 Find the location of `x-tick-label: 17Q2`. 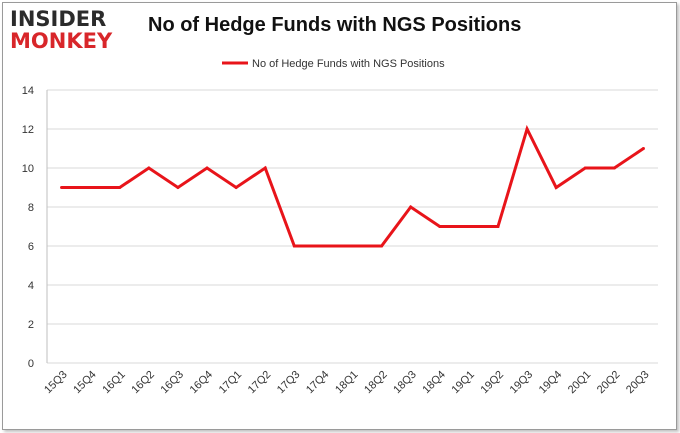

x-tick-label: 17Q2 is located at coordinates (260, 383).